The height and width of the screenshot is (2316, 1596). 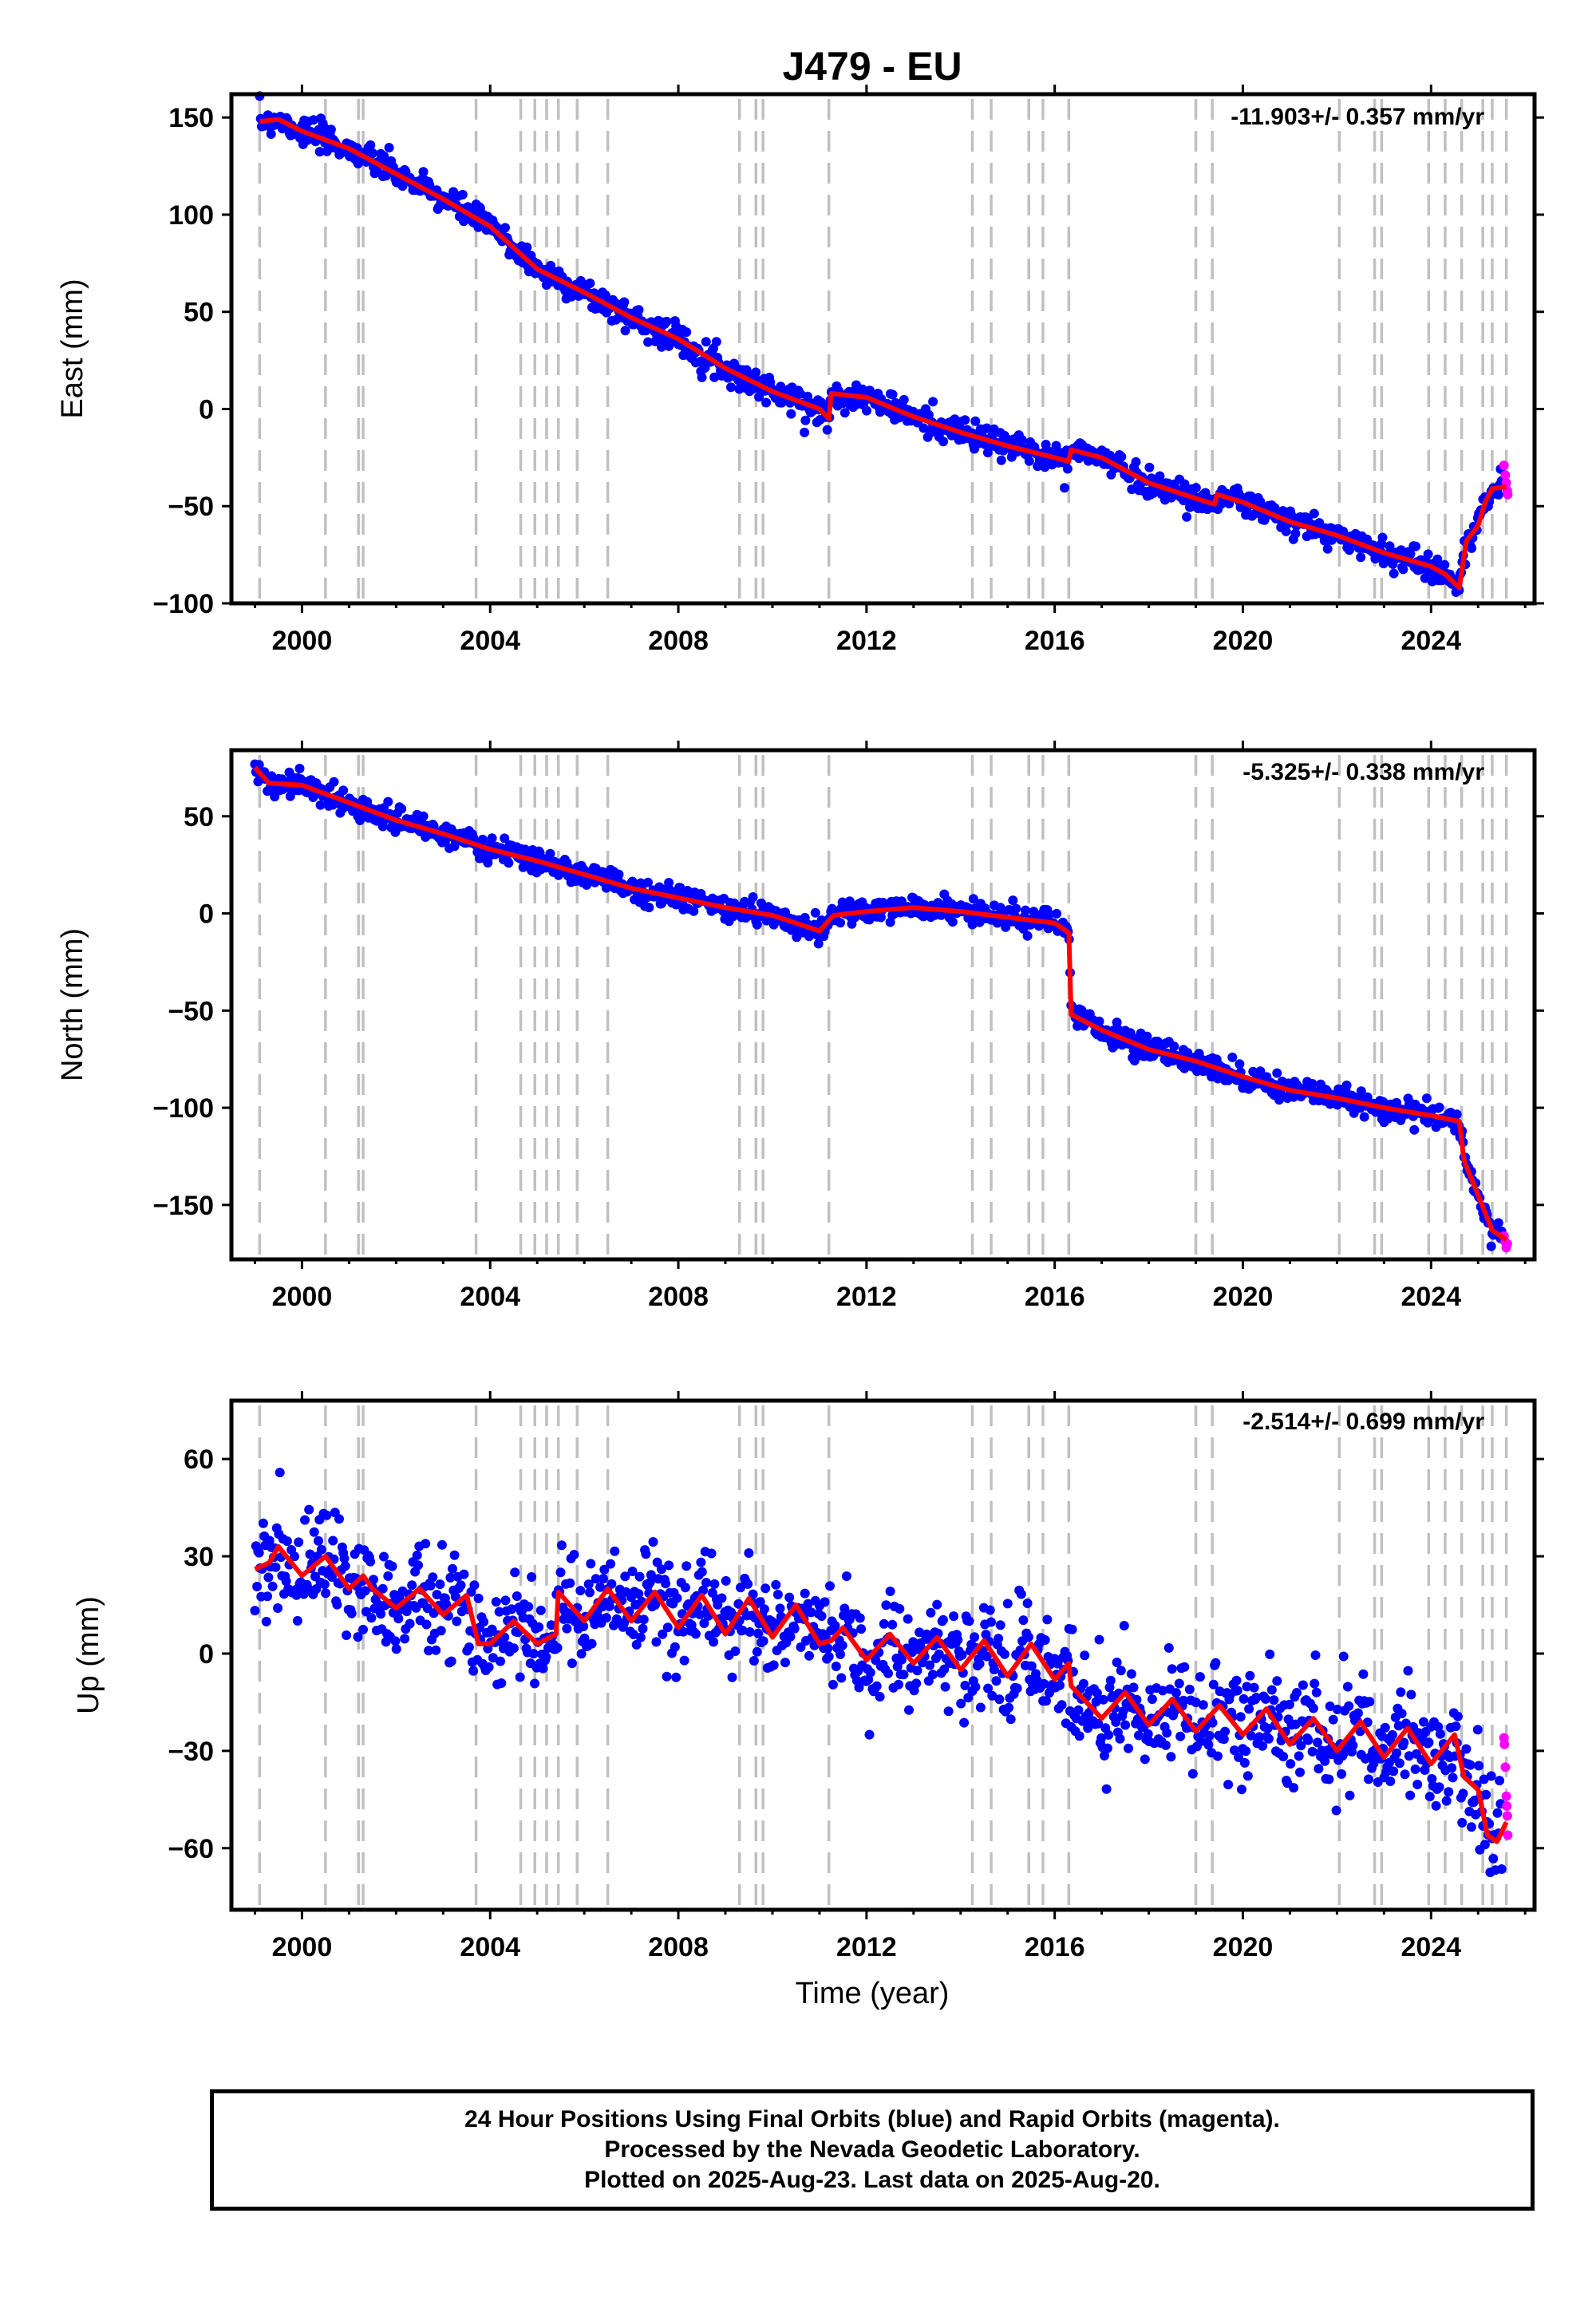 I want to click on x-tick-label: 2012, so click(x=866, y=641).